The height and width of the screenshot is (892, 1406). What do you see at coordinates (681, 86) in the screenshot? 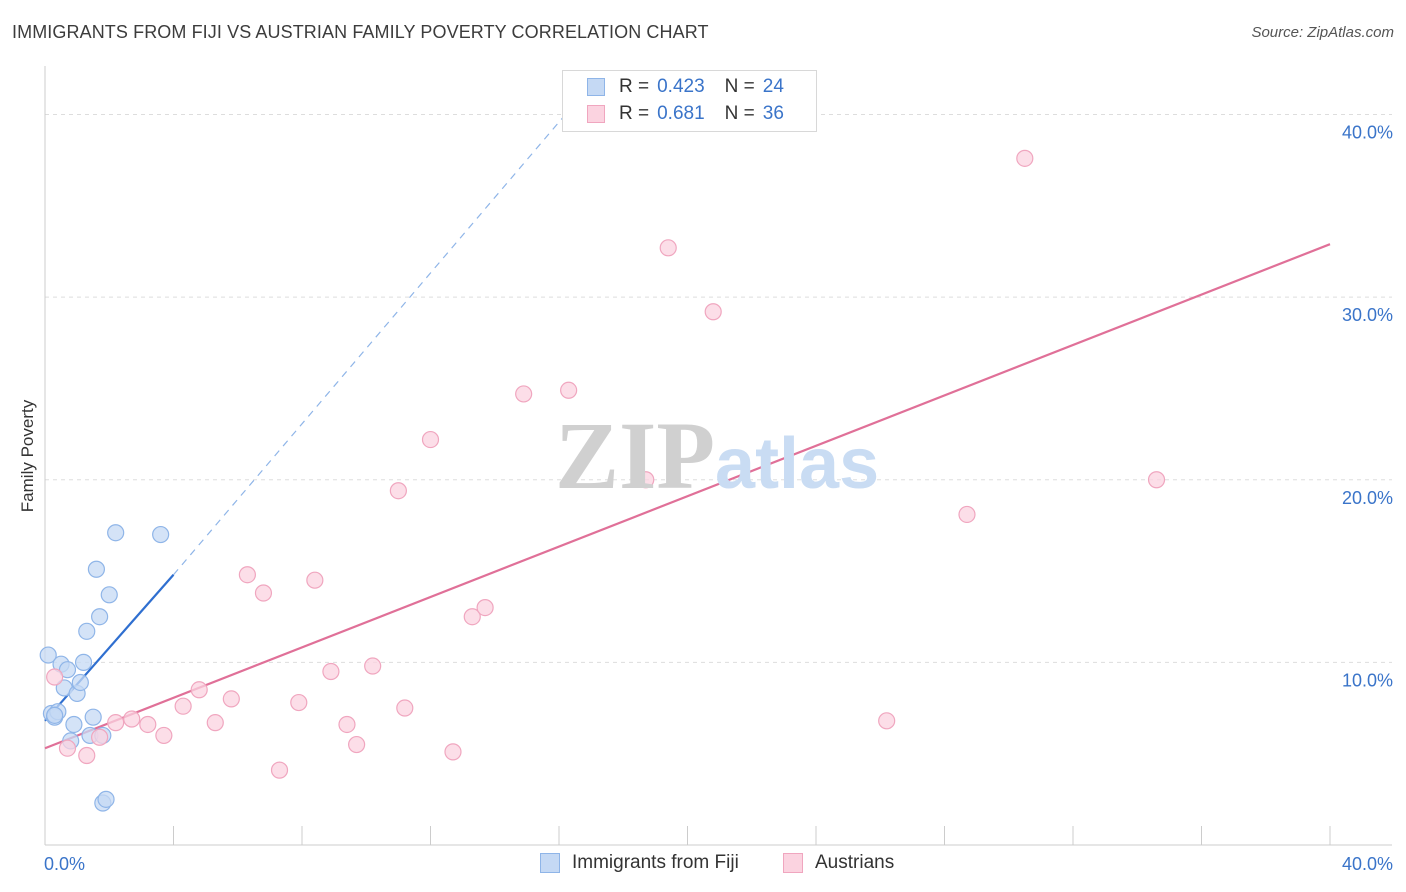
I see `r-value: 0.423` at bounding box center [681, 86].